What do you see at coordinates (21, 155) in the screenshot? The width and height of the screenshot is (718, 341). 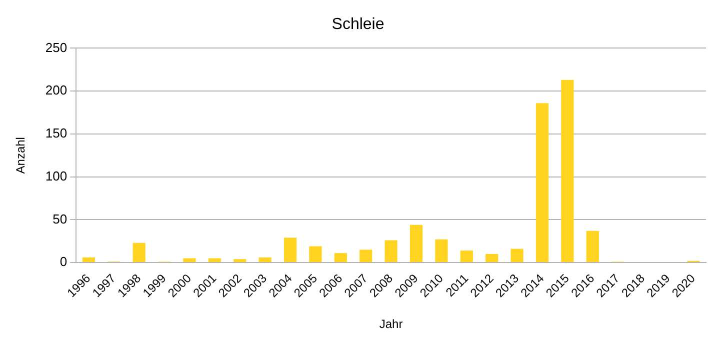 I see `y-axis-title: Anzahl` at bounding box center [21, 155].